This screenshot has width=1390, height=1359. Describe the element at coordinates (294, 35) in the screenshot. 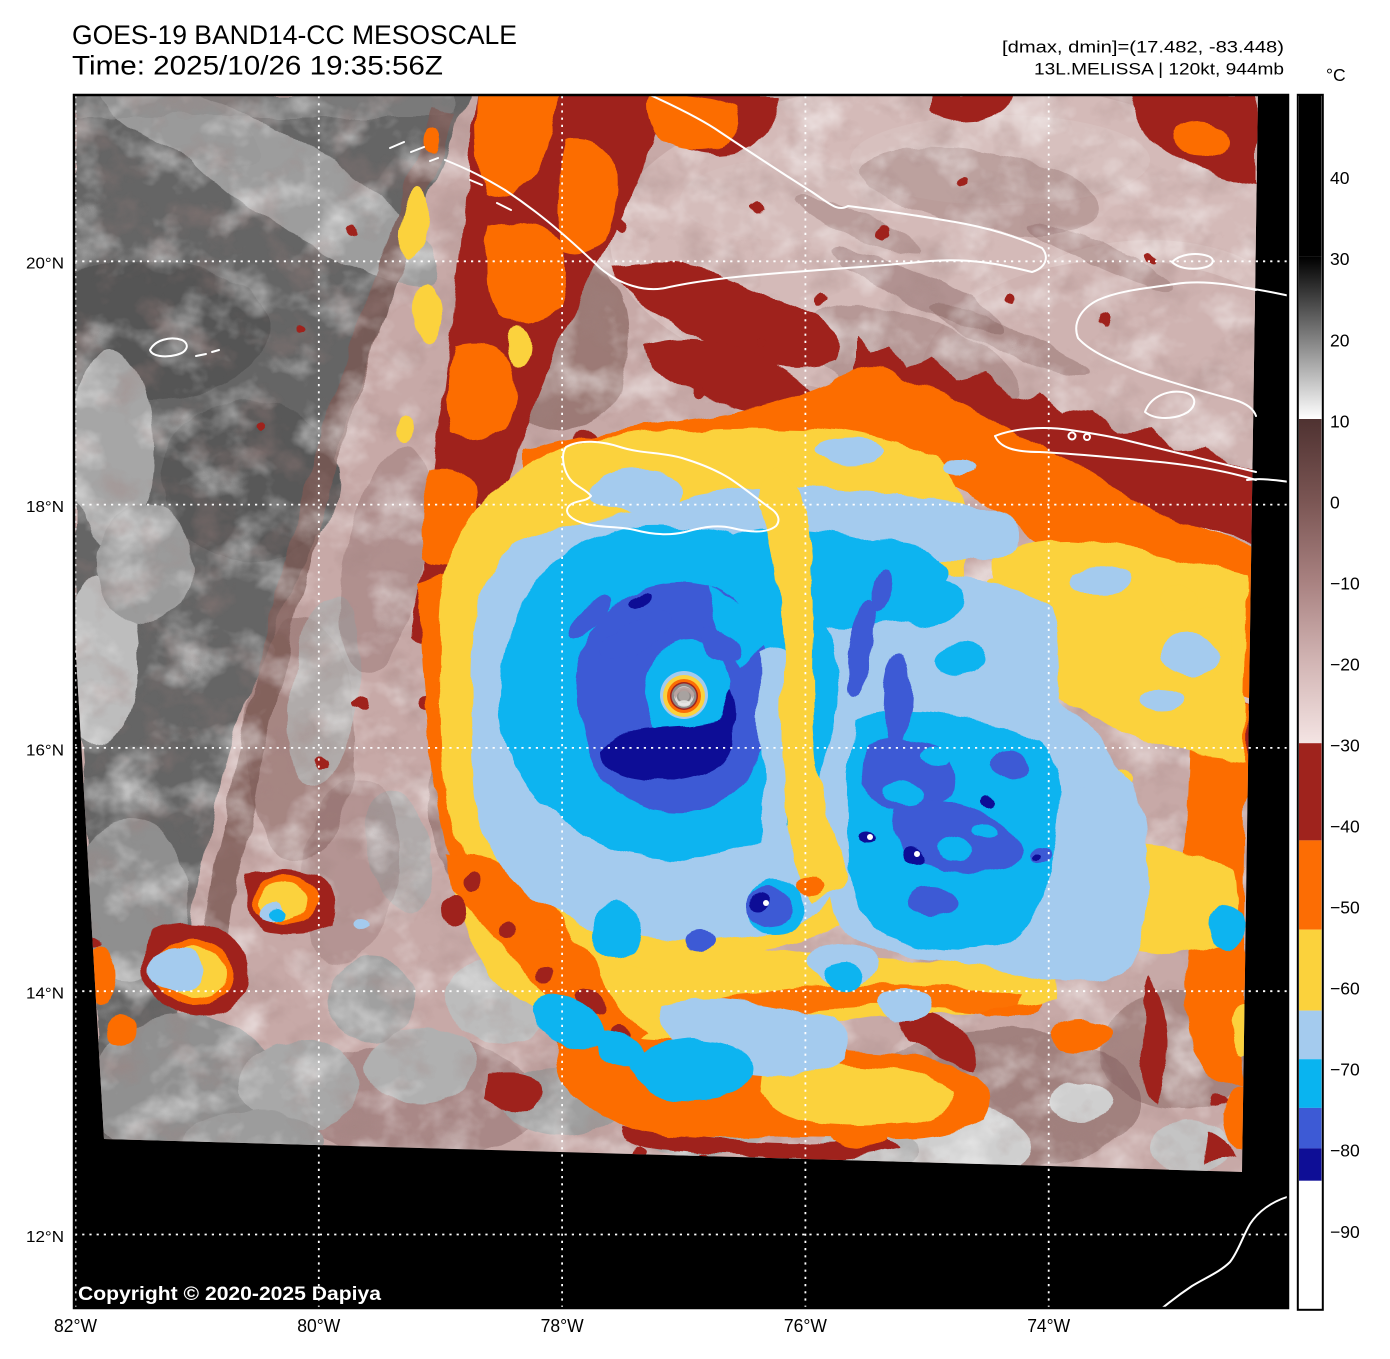

I see `svg-text: GOES-19 BAND14-CC MESOSCALE` at that location.